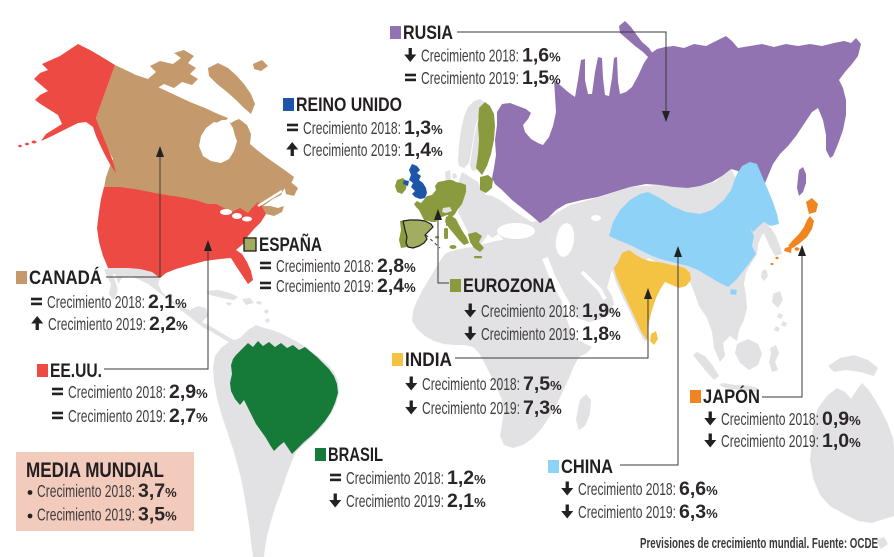 The image size is (894, 557). I want to click on svg-text: INDIA, so click(428, 360).